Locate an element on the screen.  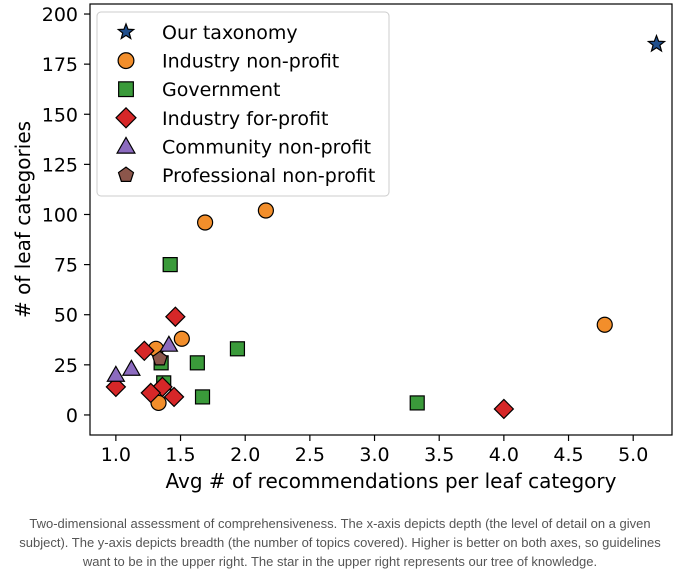
x-tick-label: 3.0 is located at coordinates (374, 455).